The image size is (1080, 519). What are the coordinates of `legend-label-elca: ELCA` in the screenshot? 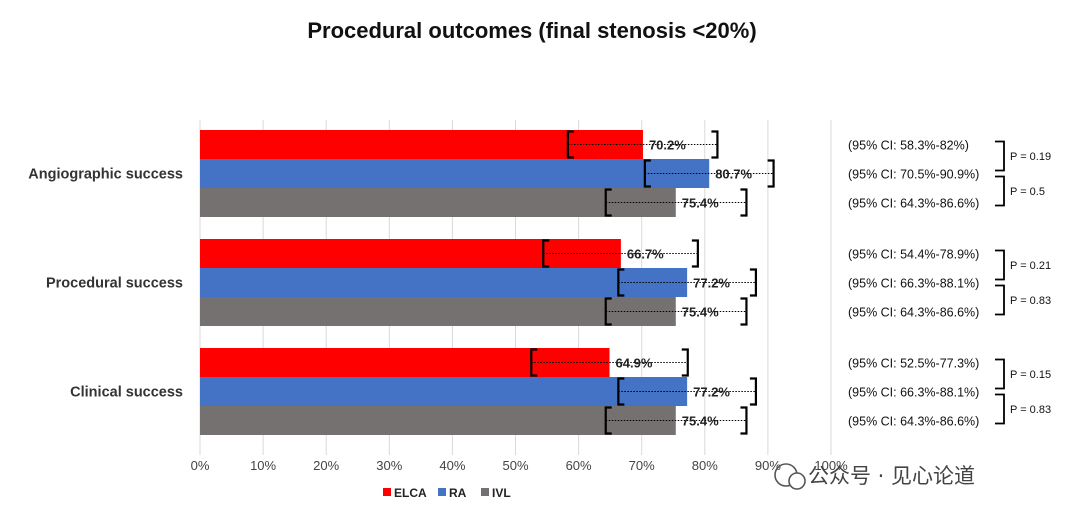 It's located at (410, 493).